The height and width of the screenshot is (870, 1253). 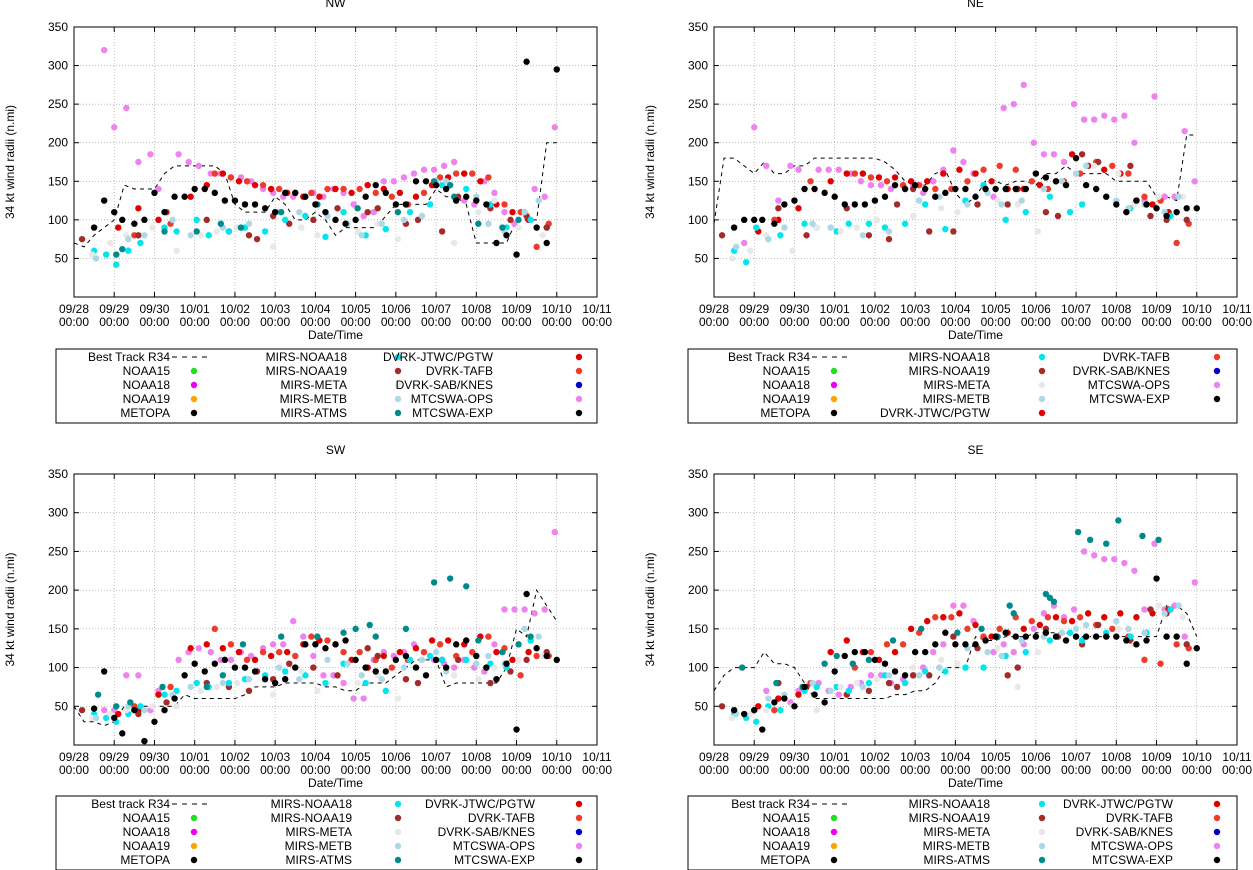 What do you see at coordinates (58, 551) in the screenshot?
I see `y-tick-label: 250` at bounding box center [58, 551].